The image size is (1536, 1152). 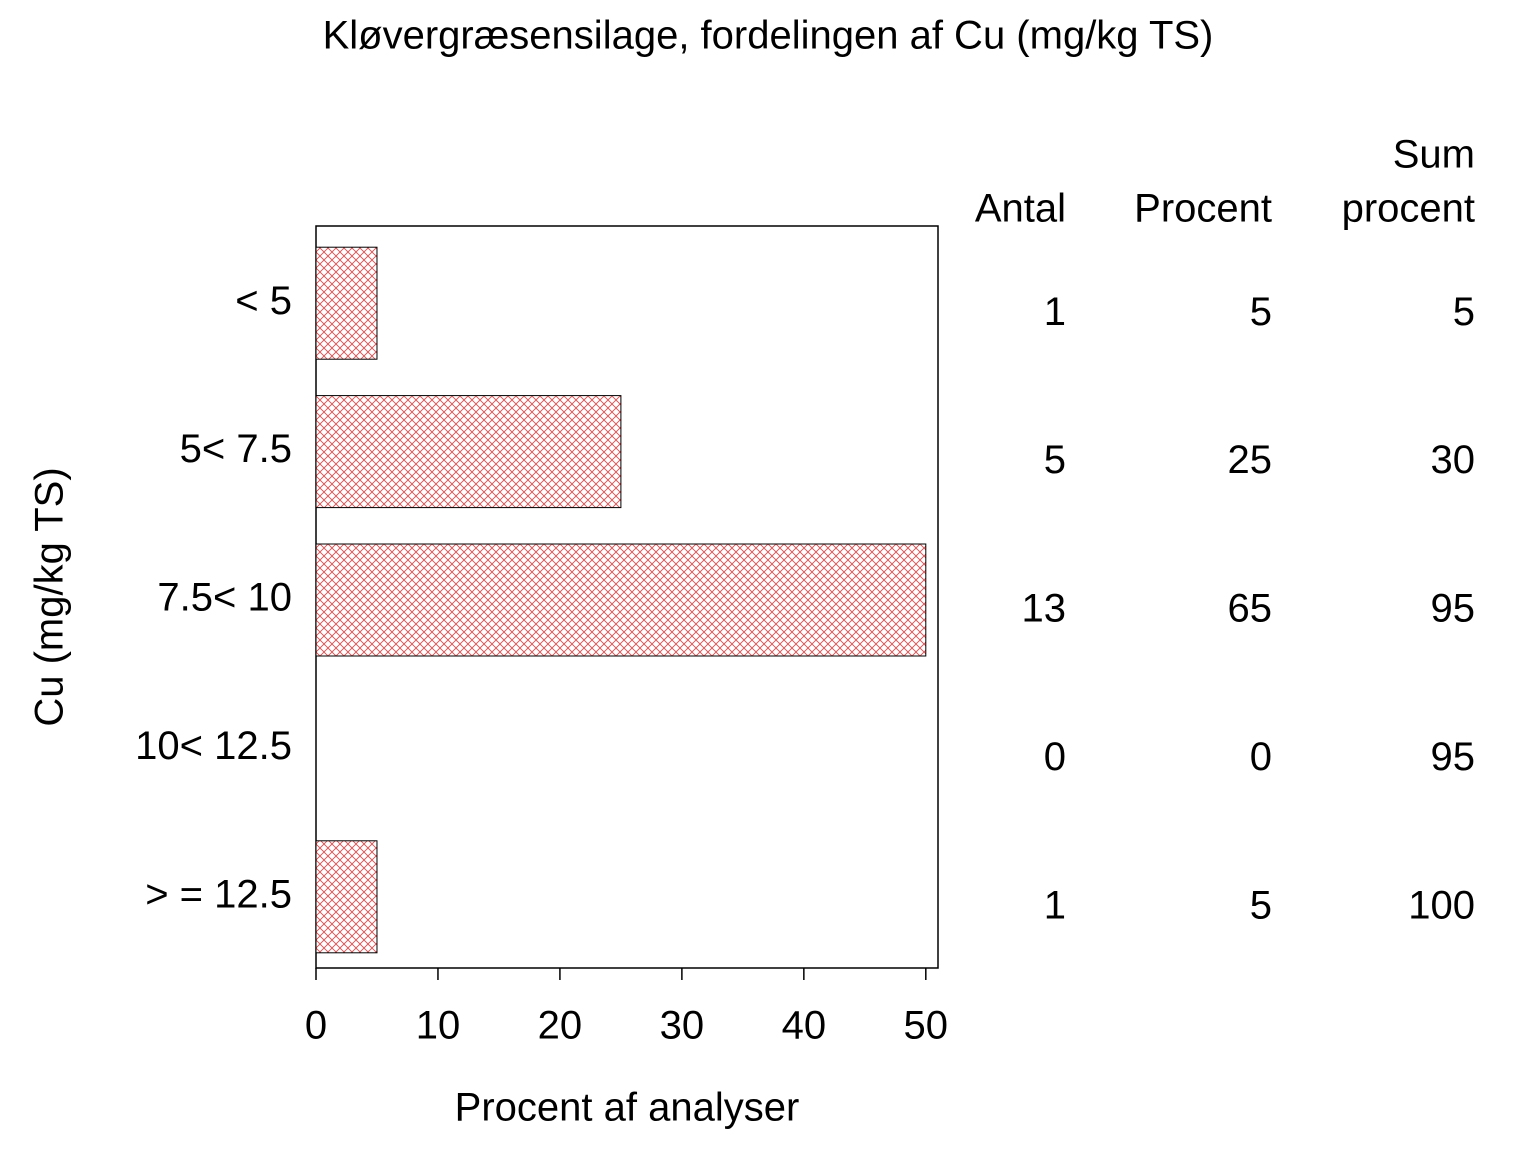 What do you see at coordinates (804, 1026) in the screenshot?
I see `x-tick-label: 40` at bounding box center [804, 1026].